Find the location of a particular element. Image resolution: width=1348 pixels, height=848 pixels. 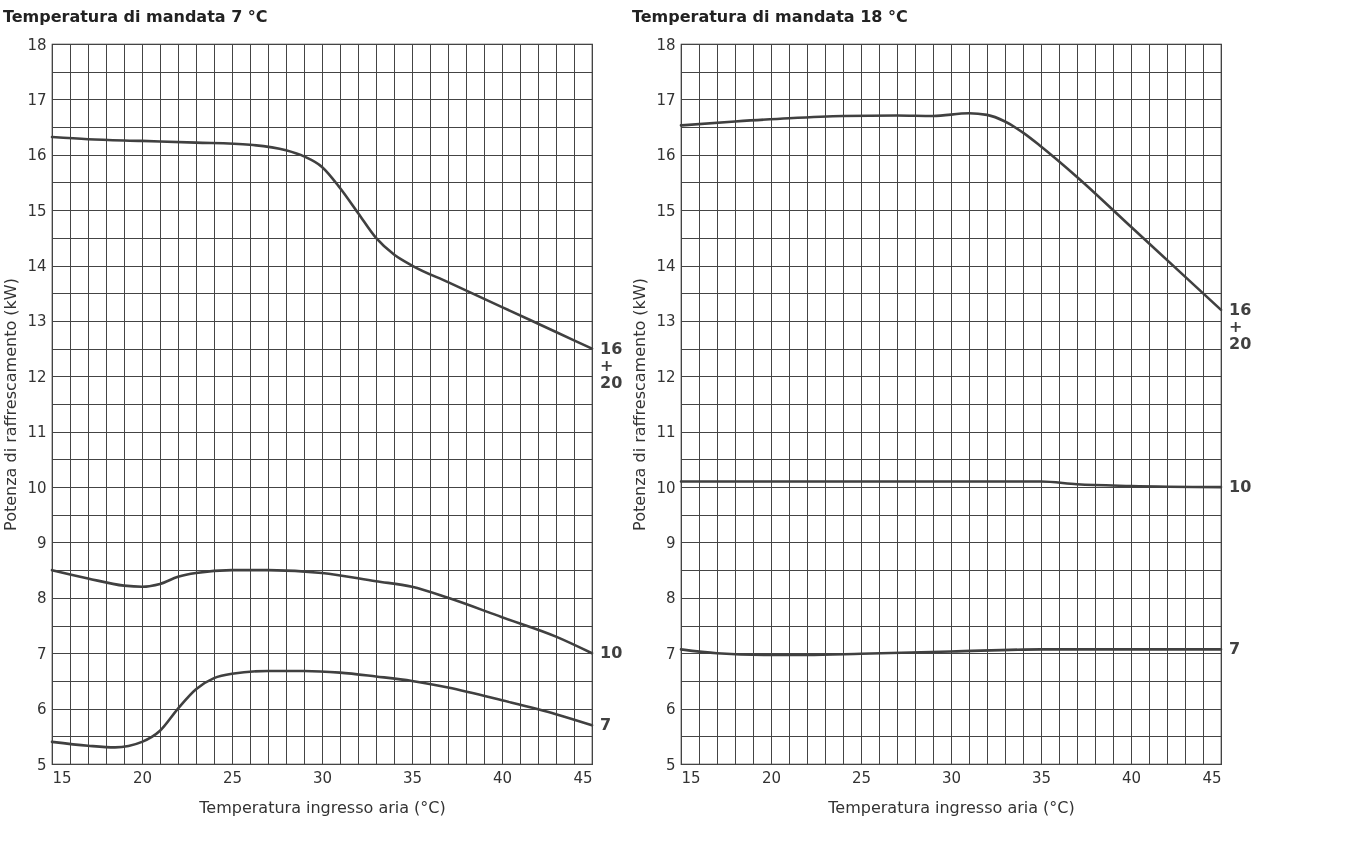

chart-title: Temperatura di mandata 18 °C is located at coordinates (769, 16).